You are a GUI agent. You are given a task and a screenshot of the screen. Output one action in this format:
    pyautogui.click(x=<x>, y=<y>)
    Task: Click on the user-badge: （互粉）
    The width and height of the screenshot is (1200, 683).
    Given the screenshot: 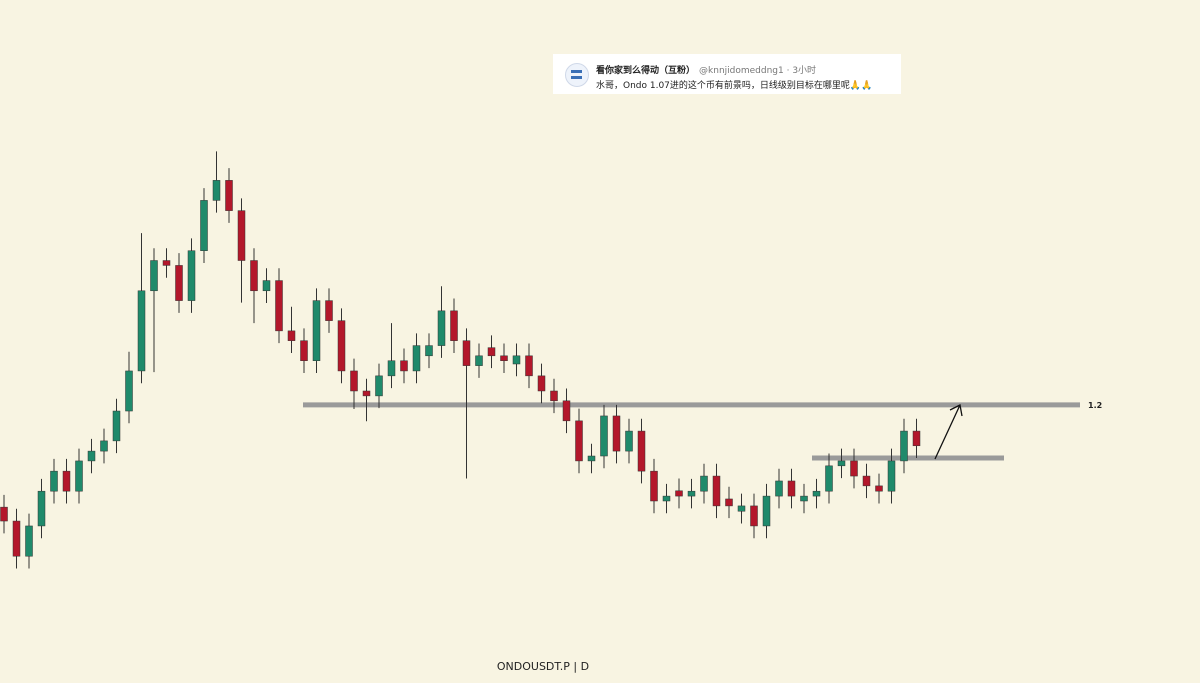 What is the action you would take?
    pyautogui.click(x=677, y=71)
    